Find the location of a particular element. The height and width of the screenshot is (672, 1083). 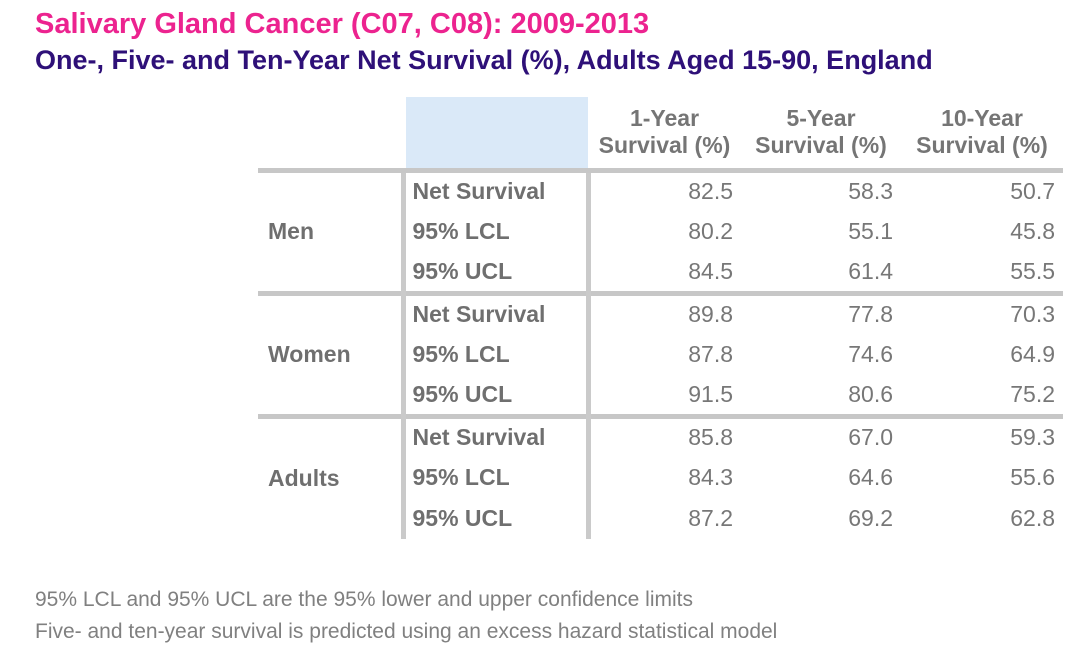

table-row: Women Net Survival 89.8 77.8 70.3 is located at coordinates (660, 353).